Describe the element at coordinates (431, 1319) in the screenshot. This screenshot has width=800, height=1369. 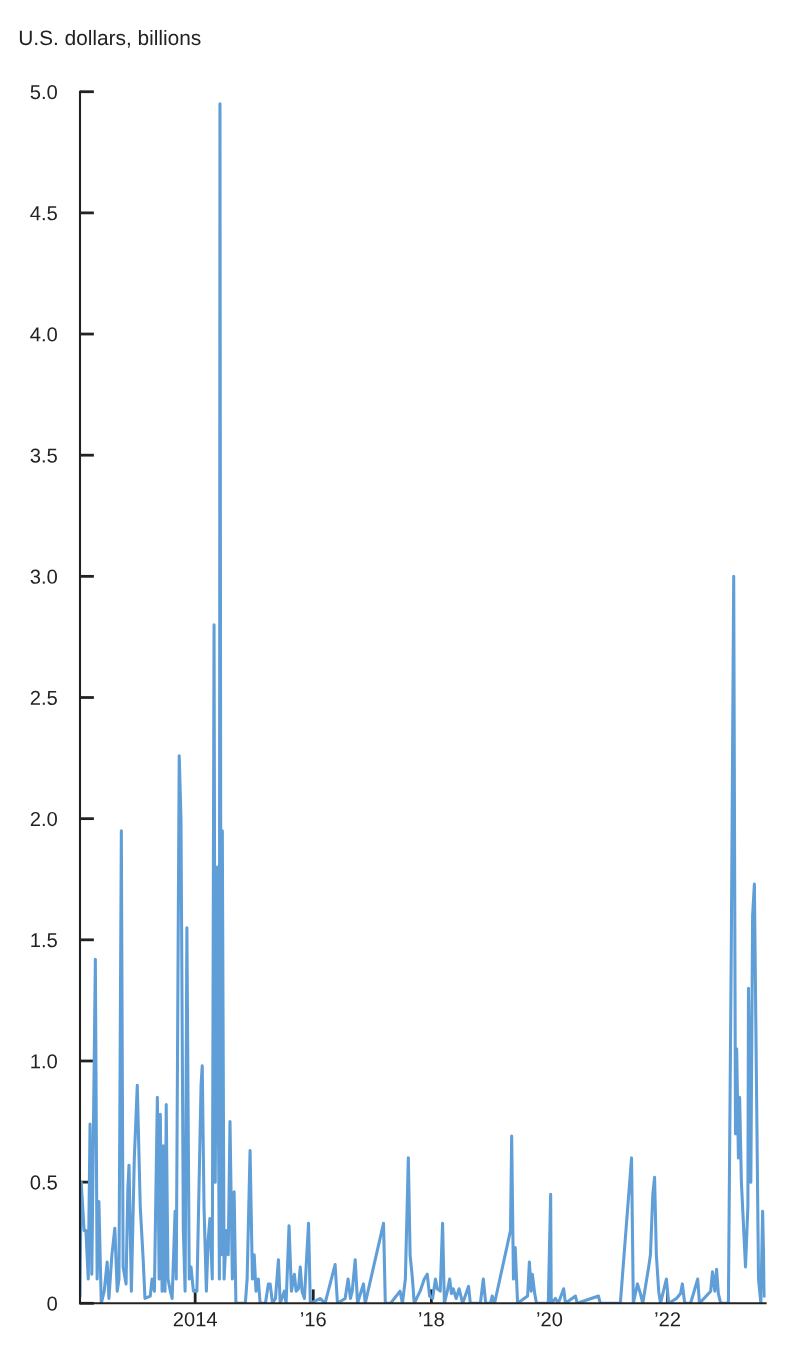
I see `x-tick-label: ’18` at that location.